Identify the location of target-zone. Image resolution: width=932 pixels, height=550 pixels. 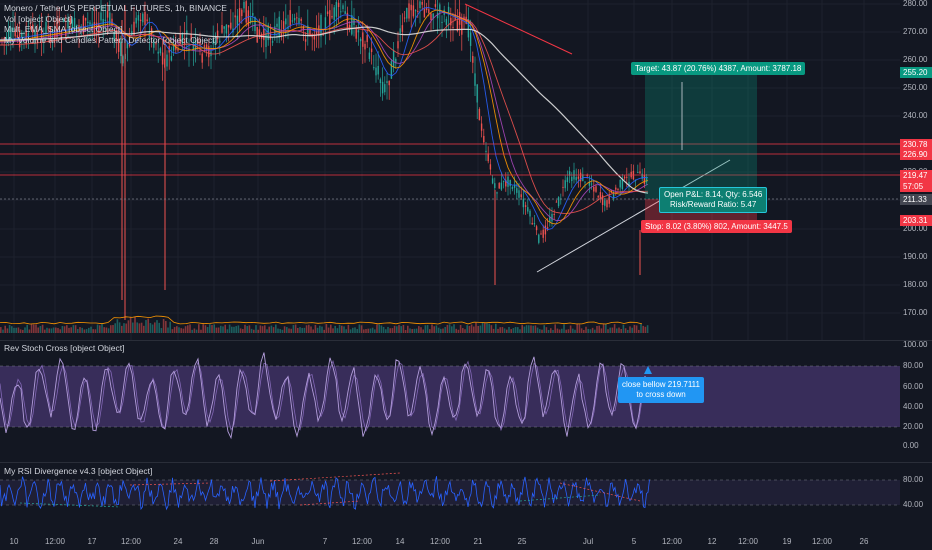
(701, 135).